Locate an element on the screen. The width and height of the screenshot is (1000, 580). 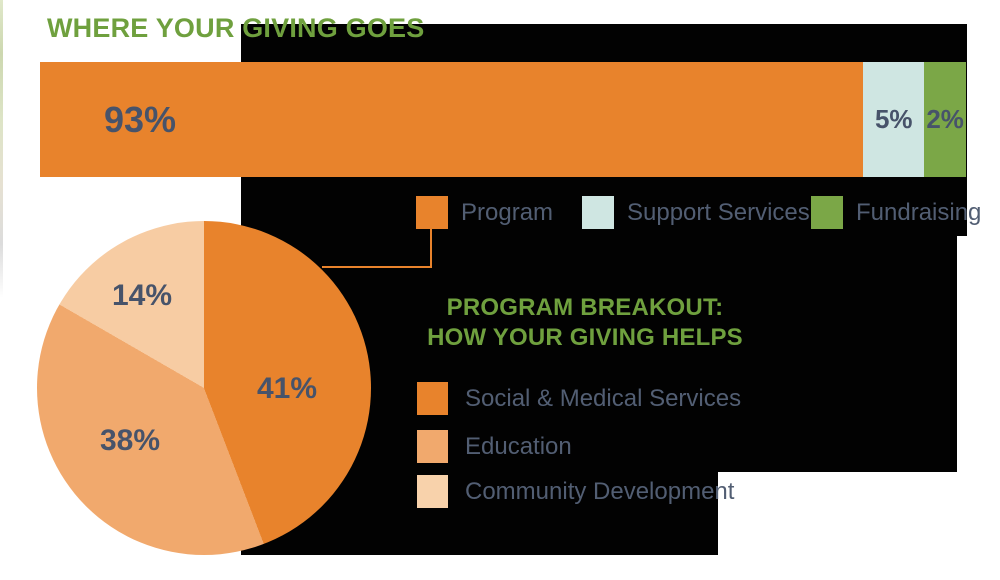
legend-item-social-medical-services: Social & Medical Services is located at coordinates (579, 398).